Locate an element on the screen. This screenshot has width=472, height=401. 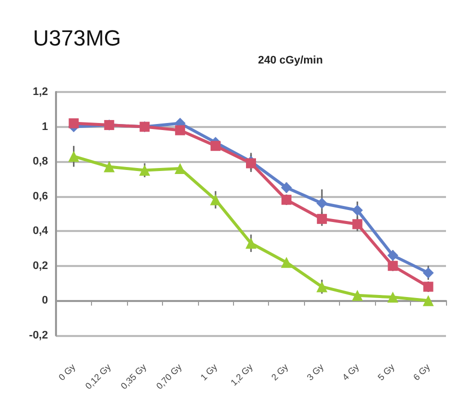
y-tick-label: 0,2 is located at coordinates (40, 266).